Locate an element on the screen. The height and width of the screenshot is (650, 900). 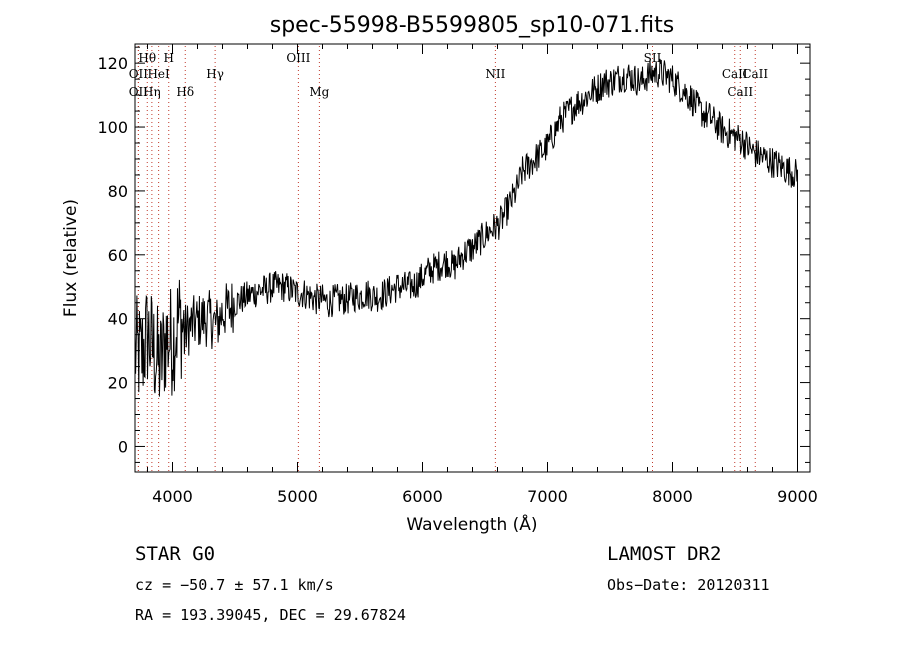
x-tick-label: 7000 is located at coordinates (547, 496).